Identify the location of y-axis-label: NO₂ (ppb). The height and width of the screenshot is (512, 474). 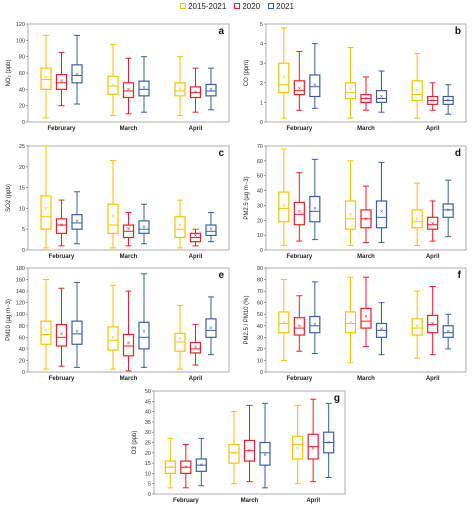
(9, 72).